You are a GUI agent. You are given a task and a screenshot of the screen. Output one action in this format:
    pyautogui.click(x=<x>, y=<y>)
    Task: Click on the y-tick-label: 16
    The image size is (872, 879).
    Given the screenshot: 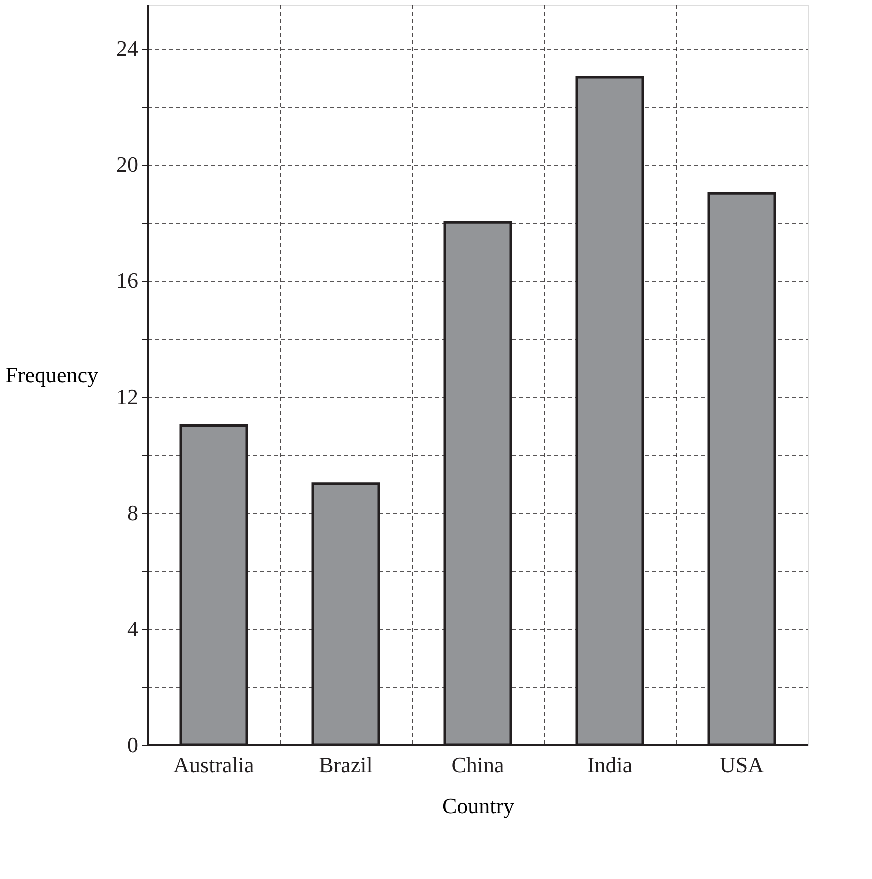 What is the action you would take?
    pyautogui.click(x=127, y=281)
    